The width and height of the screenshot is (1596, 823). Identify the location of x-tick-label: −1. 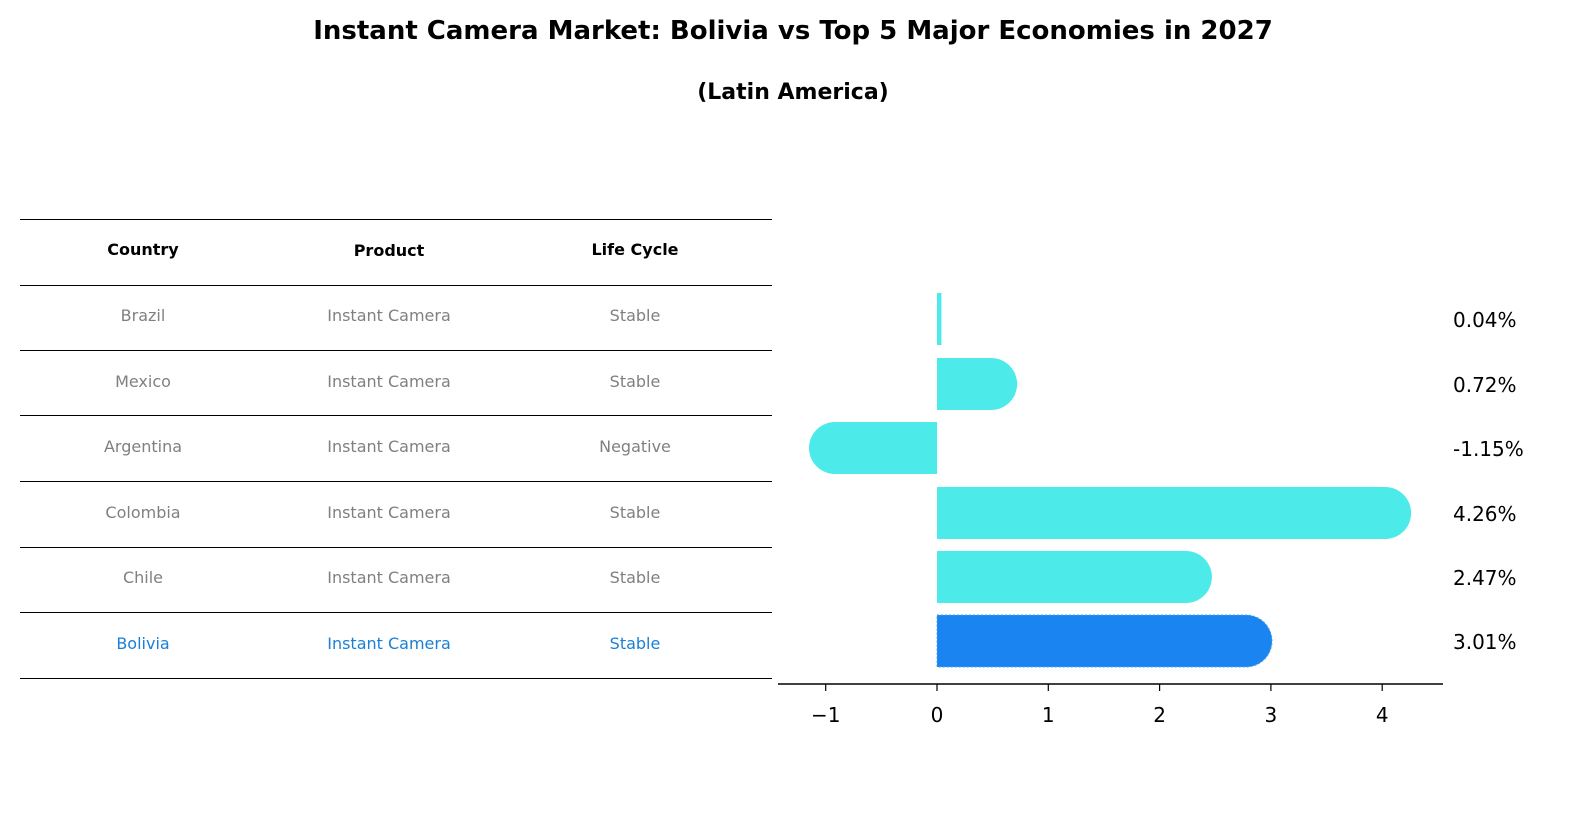
(825, 715).